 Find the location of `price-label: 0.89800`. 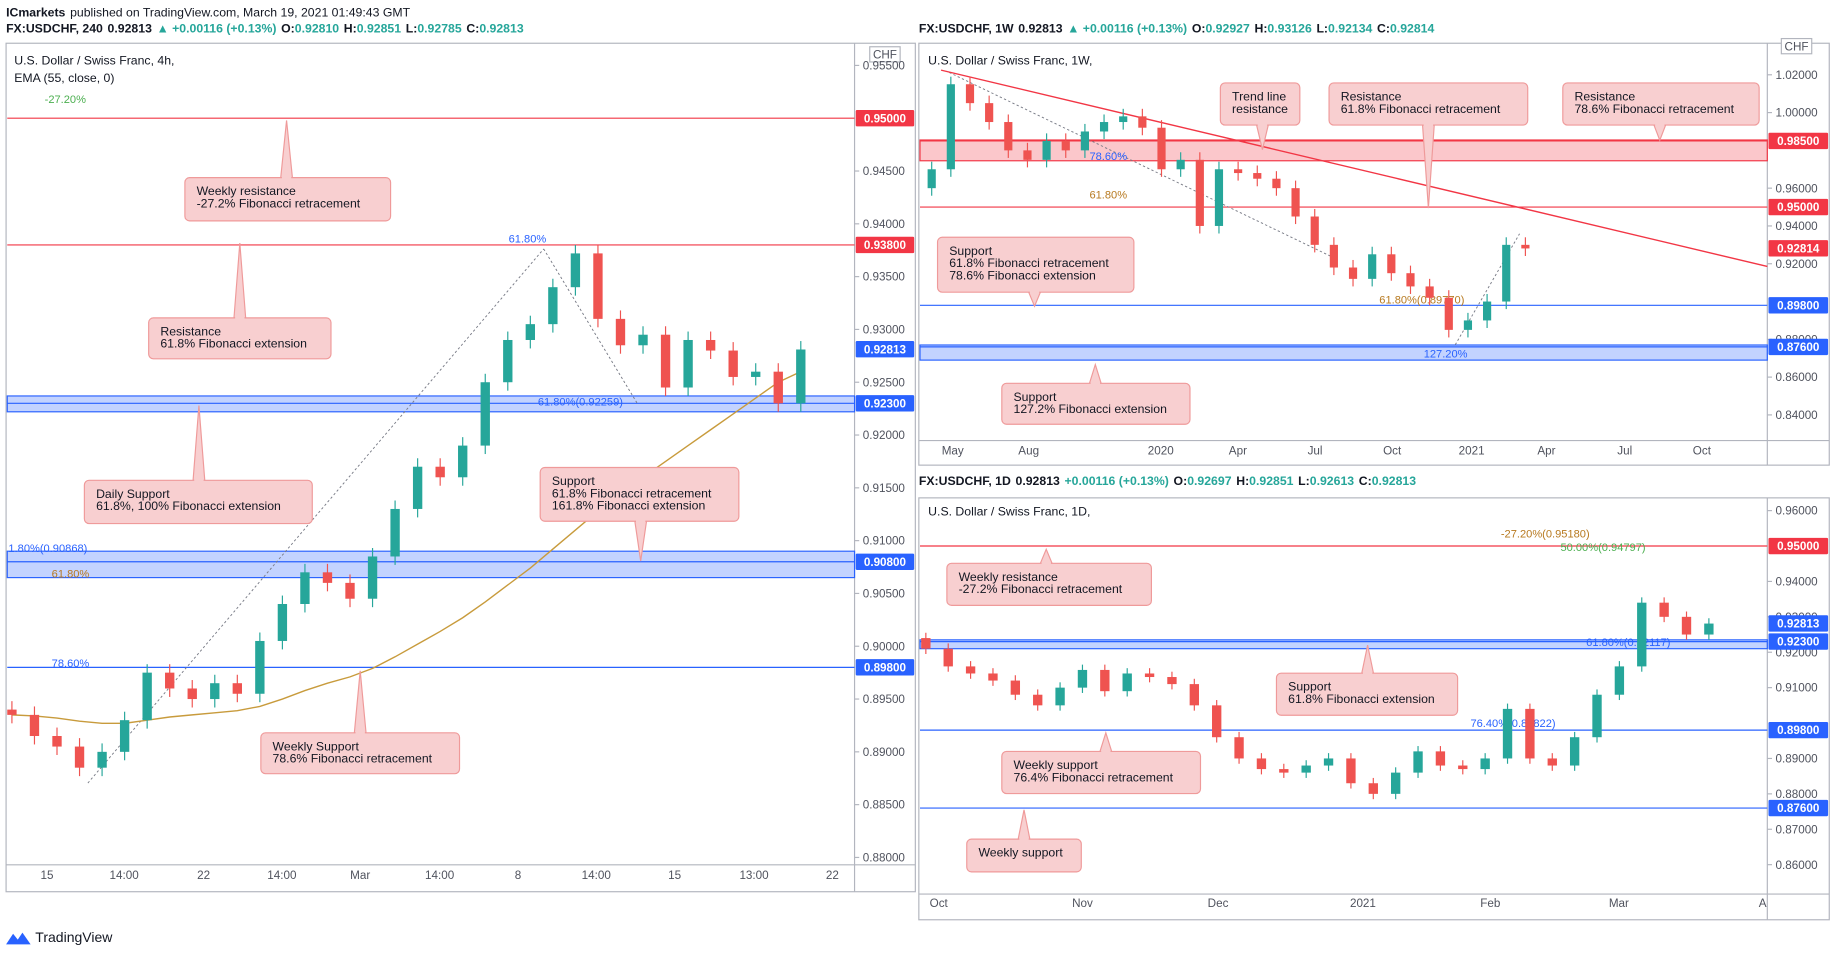

price-label: 0.89800 is located at coordinates (1798, 730).